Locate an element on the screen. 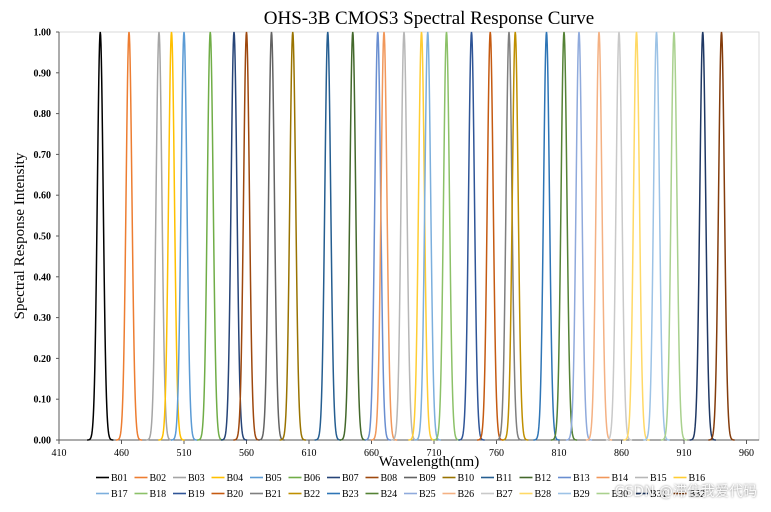 The image size is (771, 512). legend-label: B13 is located at coordinates (581, 478).